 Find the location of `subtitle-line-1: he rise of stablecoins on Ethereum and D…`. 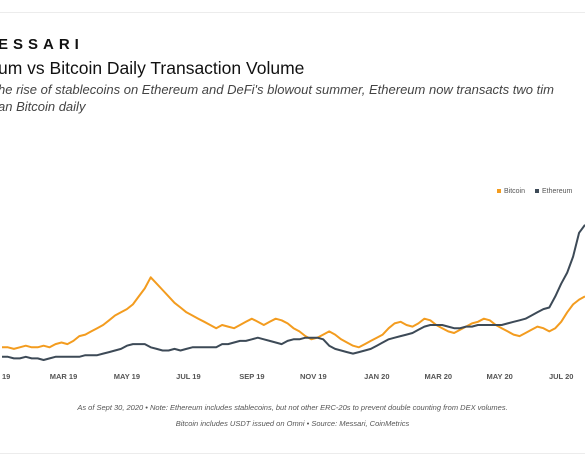

subtitle-line-1: he rise of stablecoins on Ethereum and D… is located at coordinates (277, 89).